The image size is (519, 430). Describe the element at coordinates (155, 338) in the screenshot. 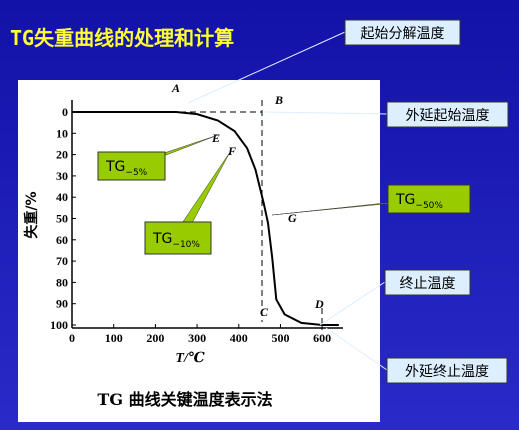

I see `x-tick-label: 200` at that location.